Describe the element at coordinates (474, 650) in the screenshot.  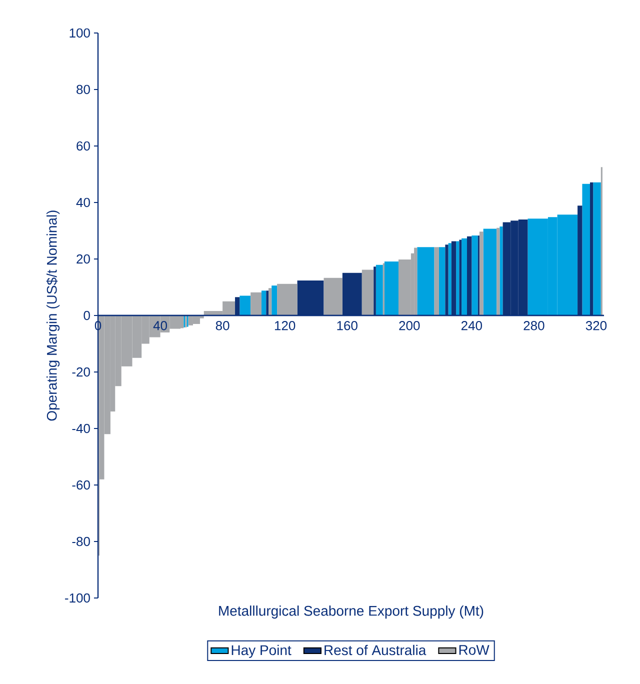
I see `legend-label: RoW` at that location.